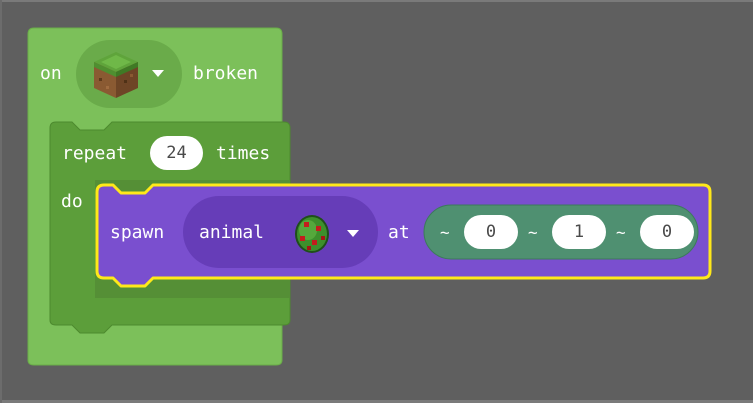 This screenshot has width=753, height=403. What do you see at coordinates (491, 232) in the screenshot?
I see `x-coordinate-input: 0` at bounding box center [491, 232].